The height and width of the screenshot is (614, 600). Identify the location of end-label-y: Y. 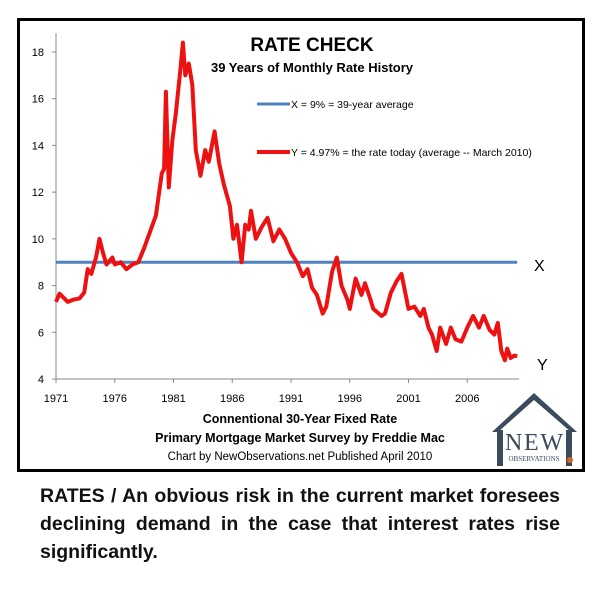
(542, 365).